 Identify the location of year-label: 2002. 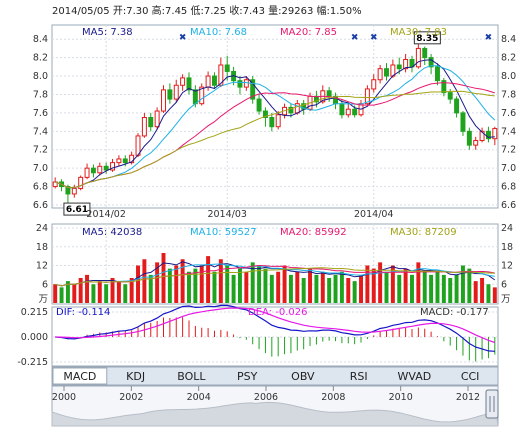
(131, 397).